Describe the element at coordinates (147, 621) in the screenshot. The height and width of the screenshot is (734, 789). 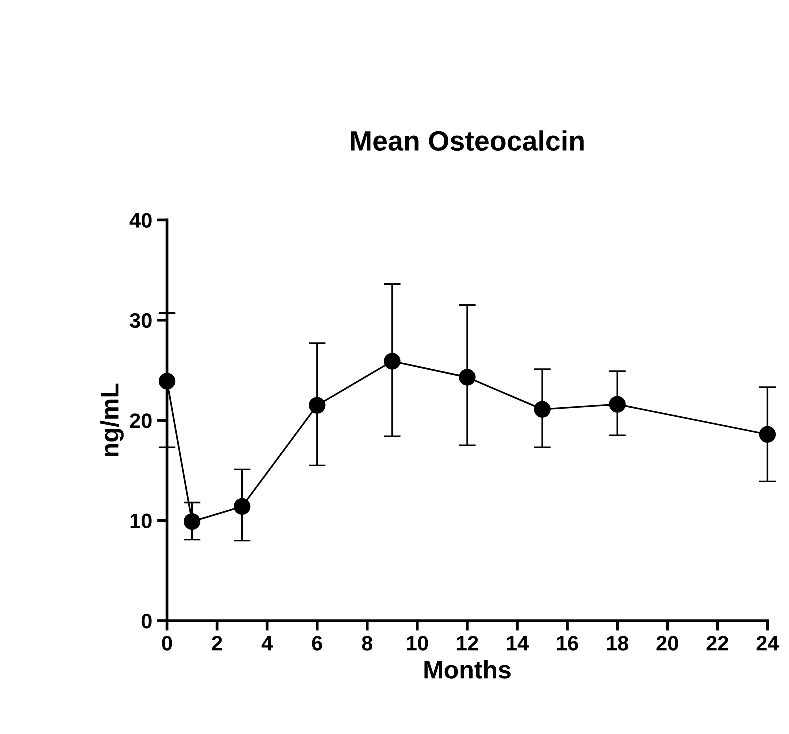
I see `y-tick-label: 0` at that location.